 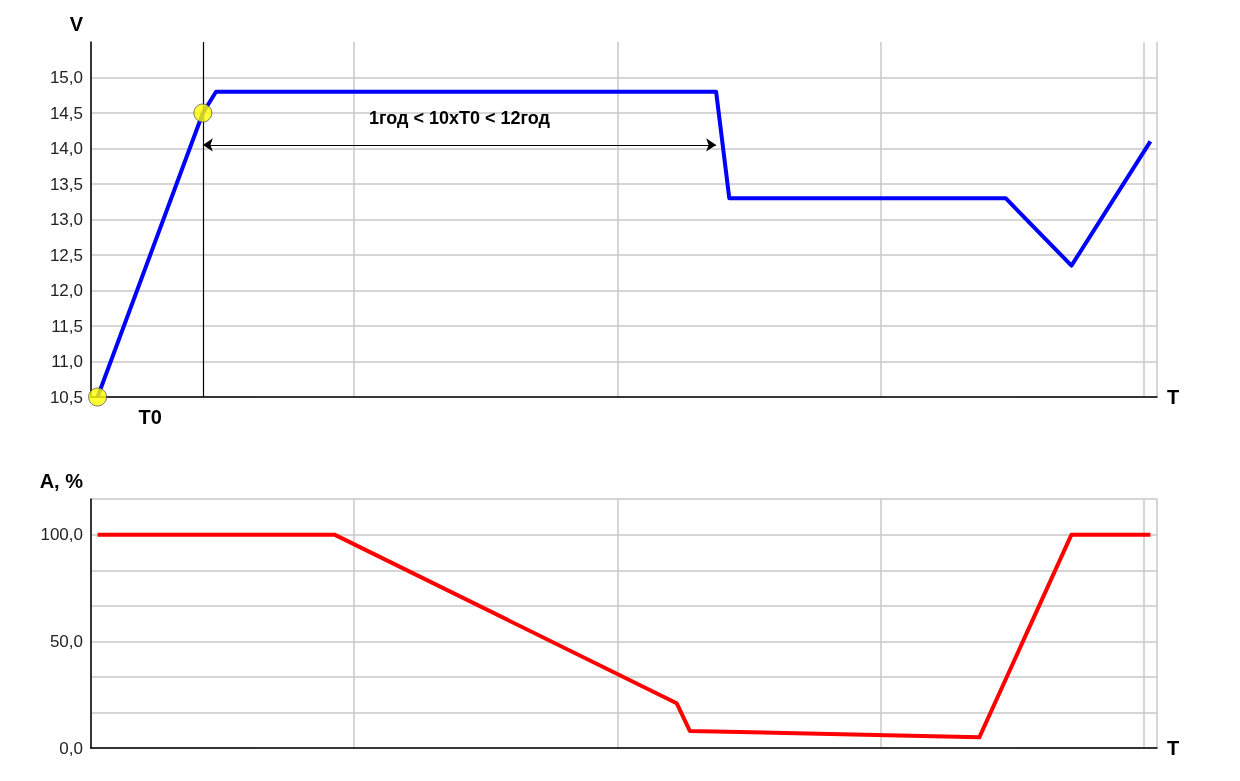 I want to click on y-tick-label: 11,5, so click(x=67, y=326).